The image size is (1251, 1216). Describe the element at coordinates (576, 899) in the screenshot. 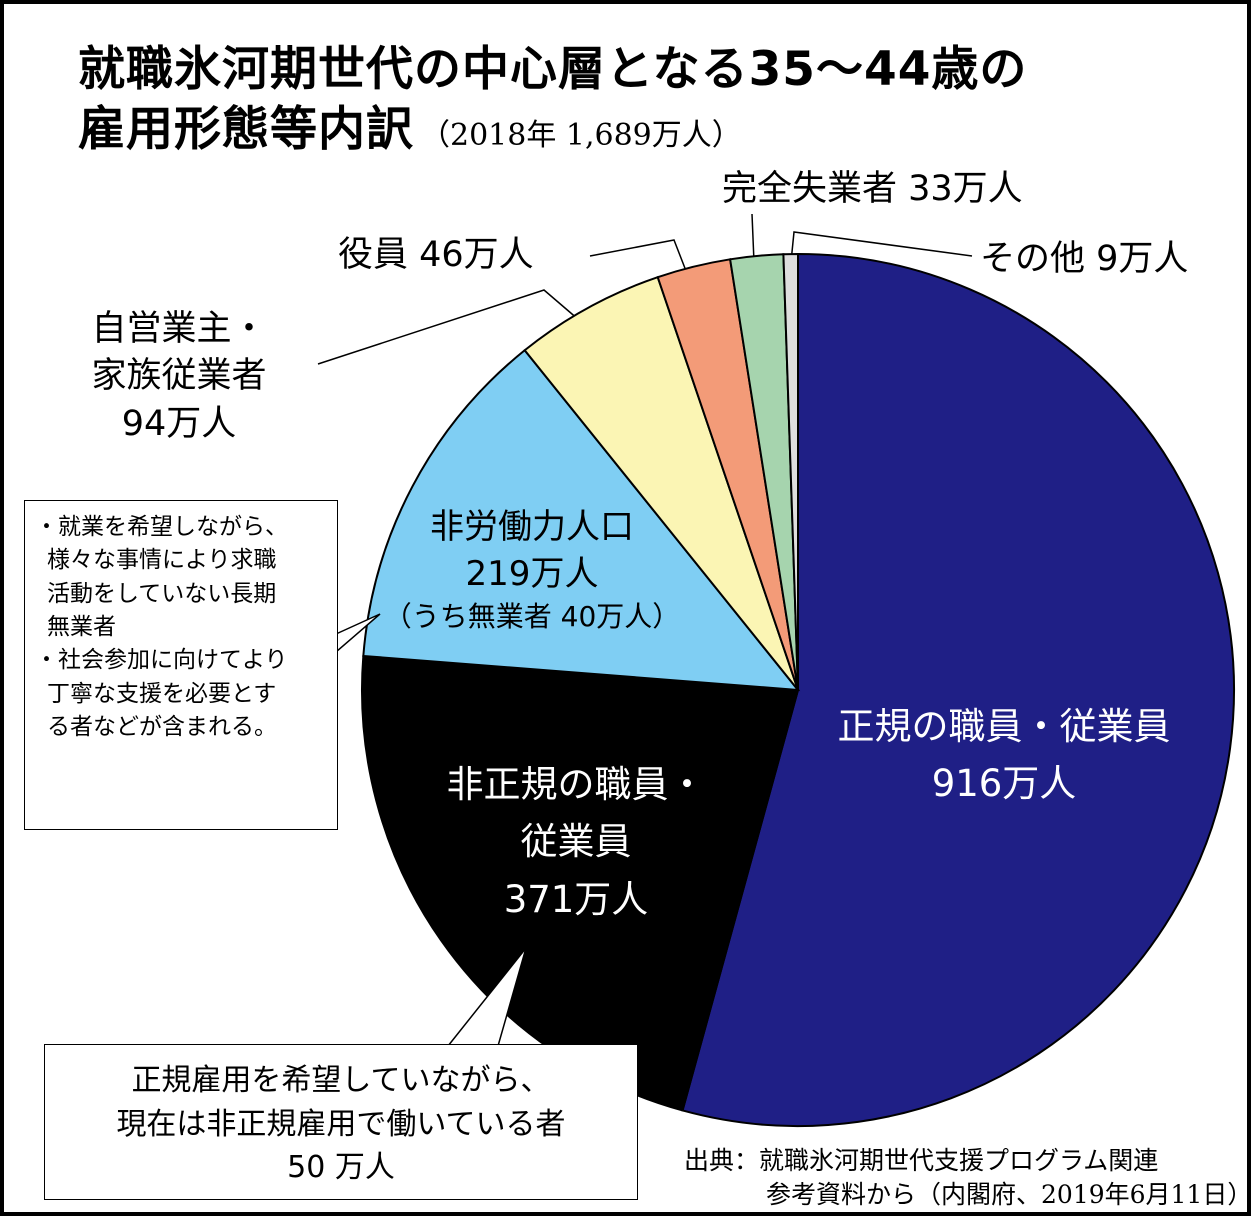

I see `slice-label-hiseiki-value: 371万人` at that location.